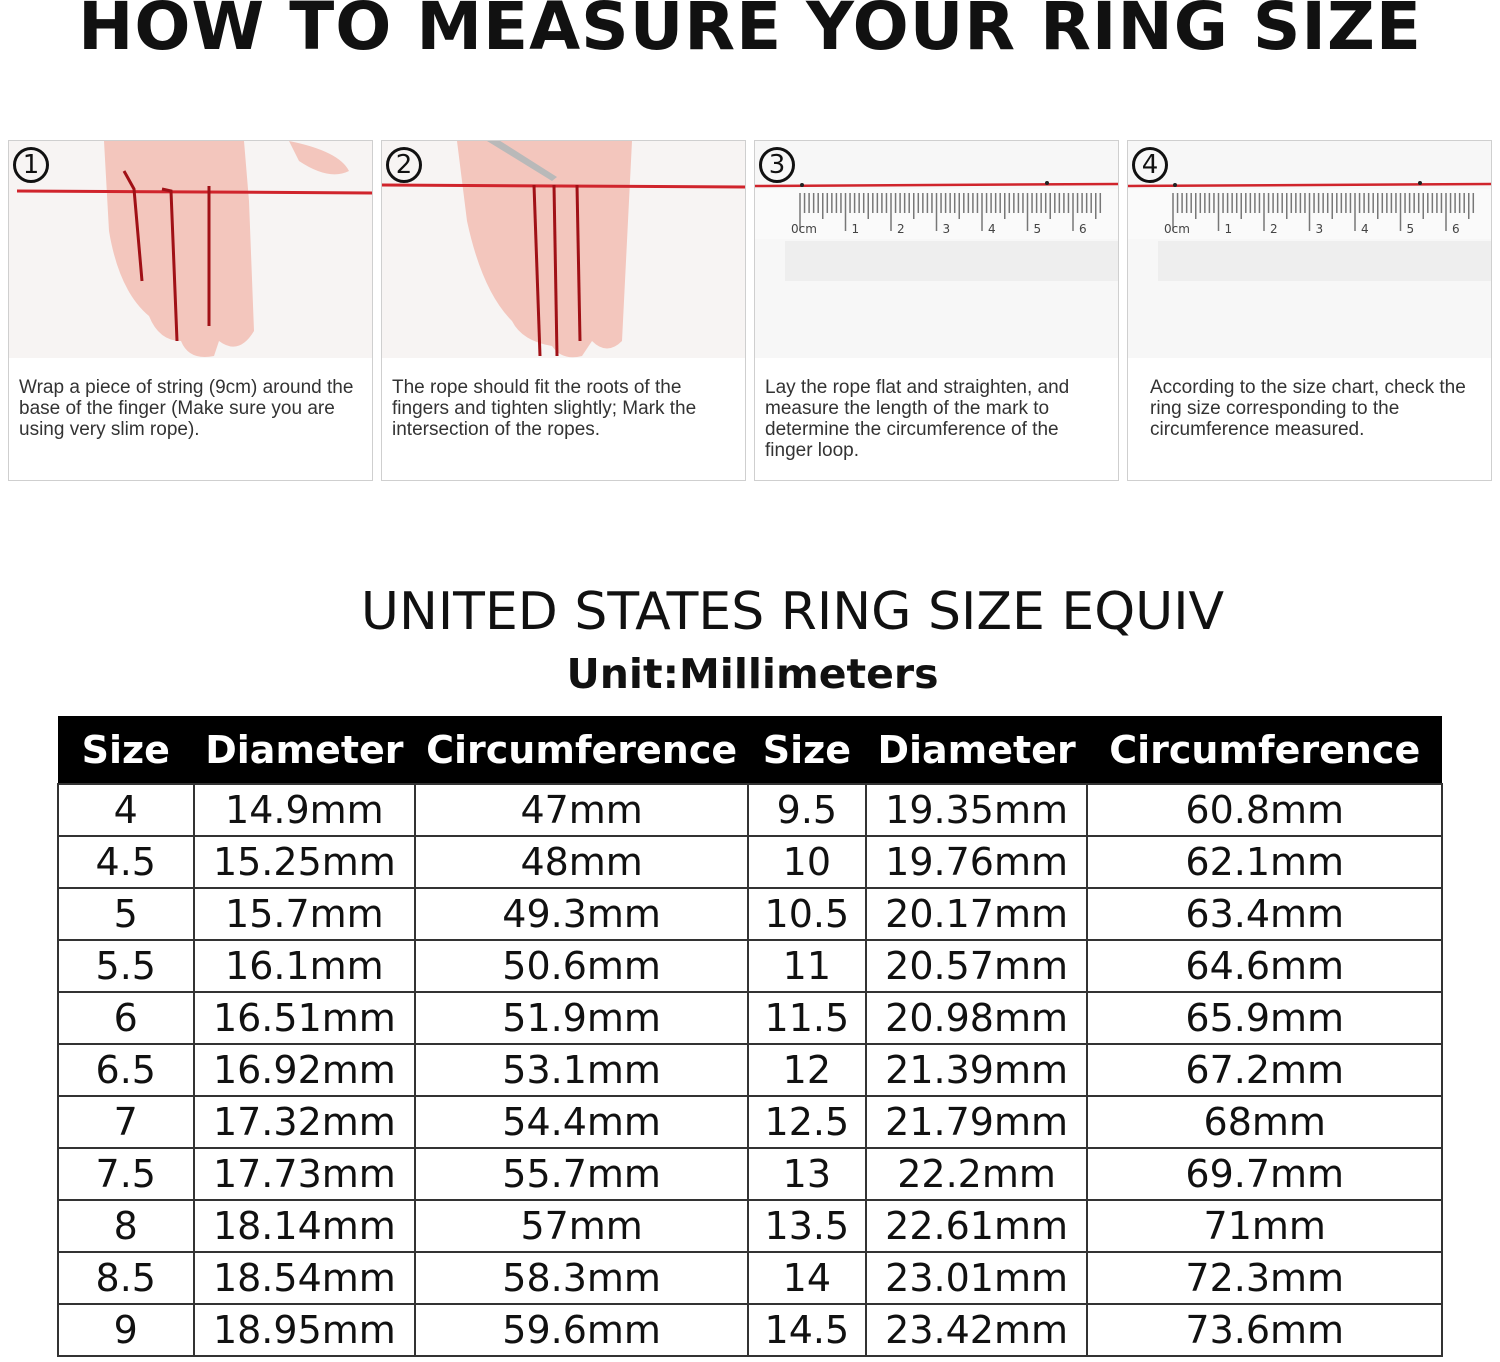  Describe the element at coordinates (1264, 1174) in the screenshot. I see `table-cell: 69.7mm` at that location.